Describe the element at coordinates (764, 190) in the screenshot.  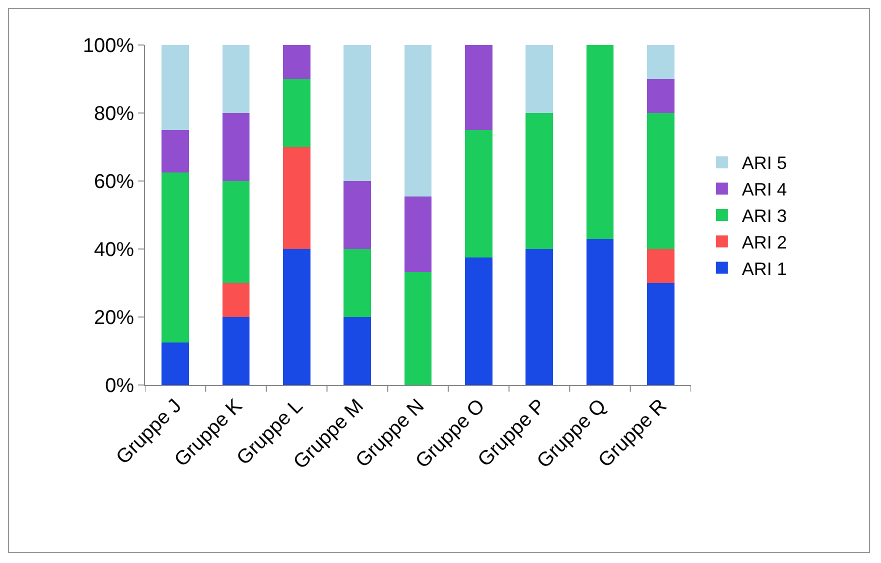
I see `legend-label: ARI 4` at that location.